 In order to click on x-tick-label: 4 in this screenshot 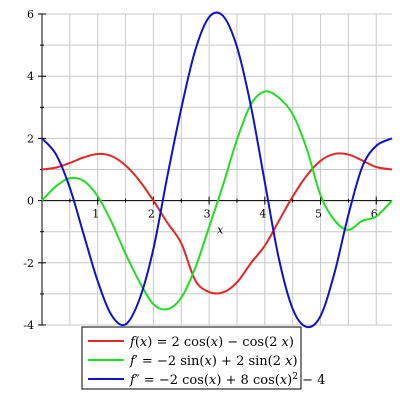, I will do `click(262, 214)`.